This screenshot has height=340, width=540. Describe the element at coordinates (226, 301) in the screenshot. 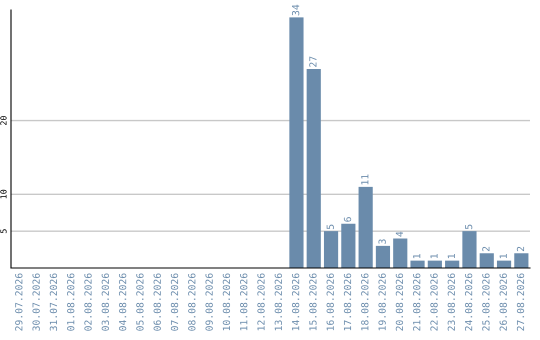

I see `x-tick-label: 10.08.2026` at that location.